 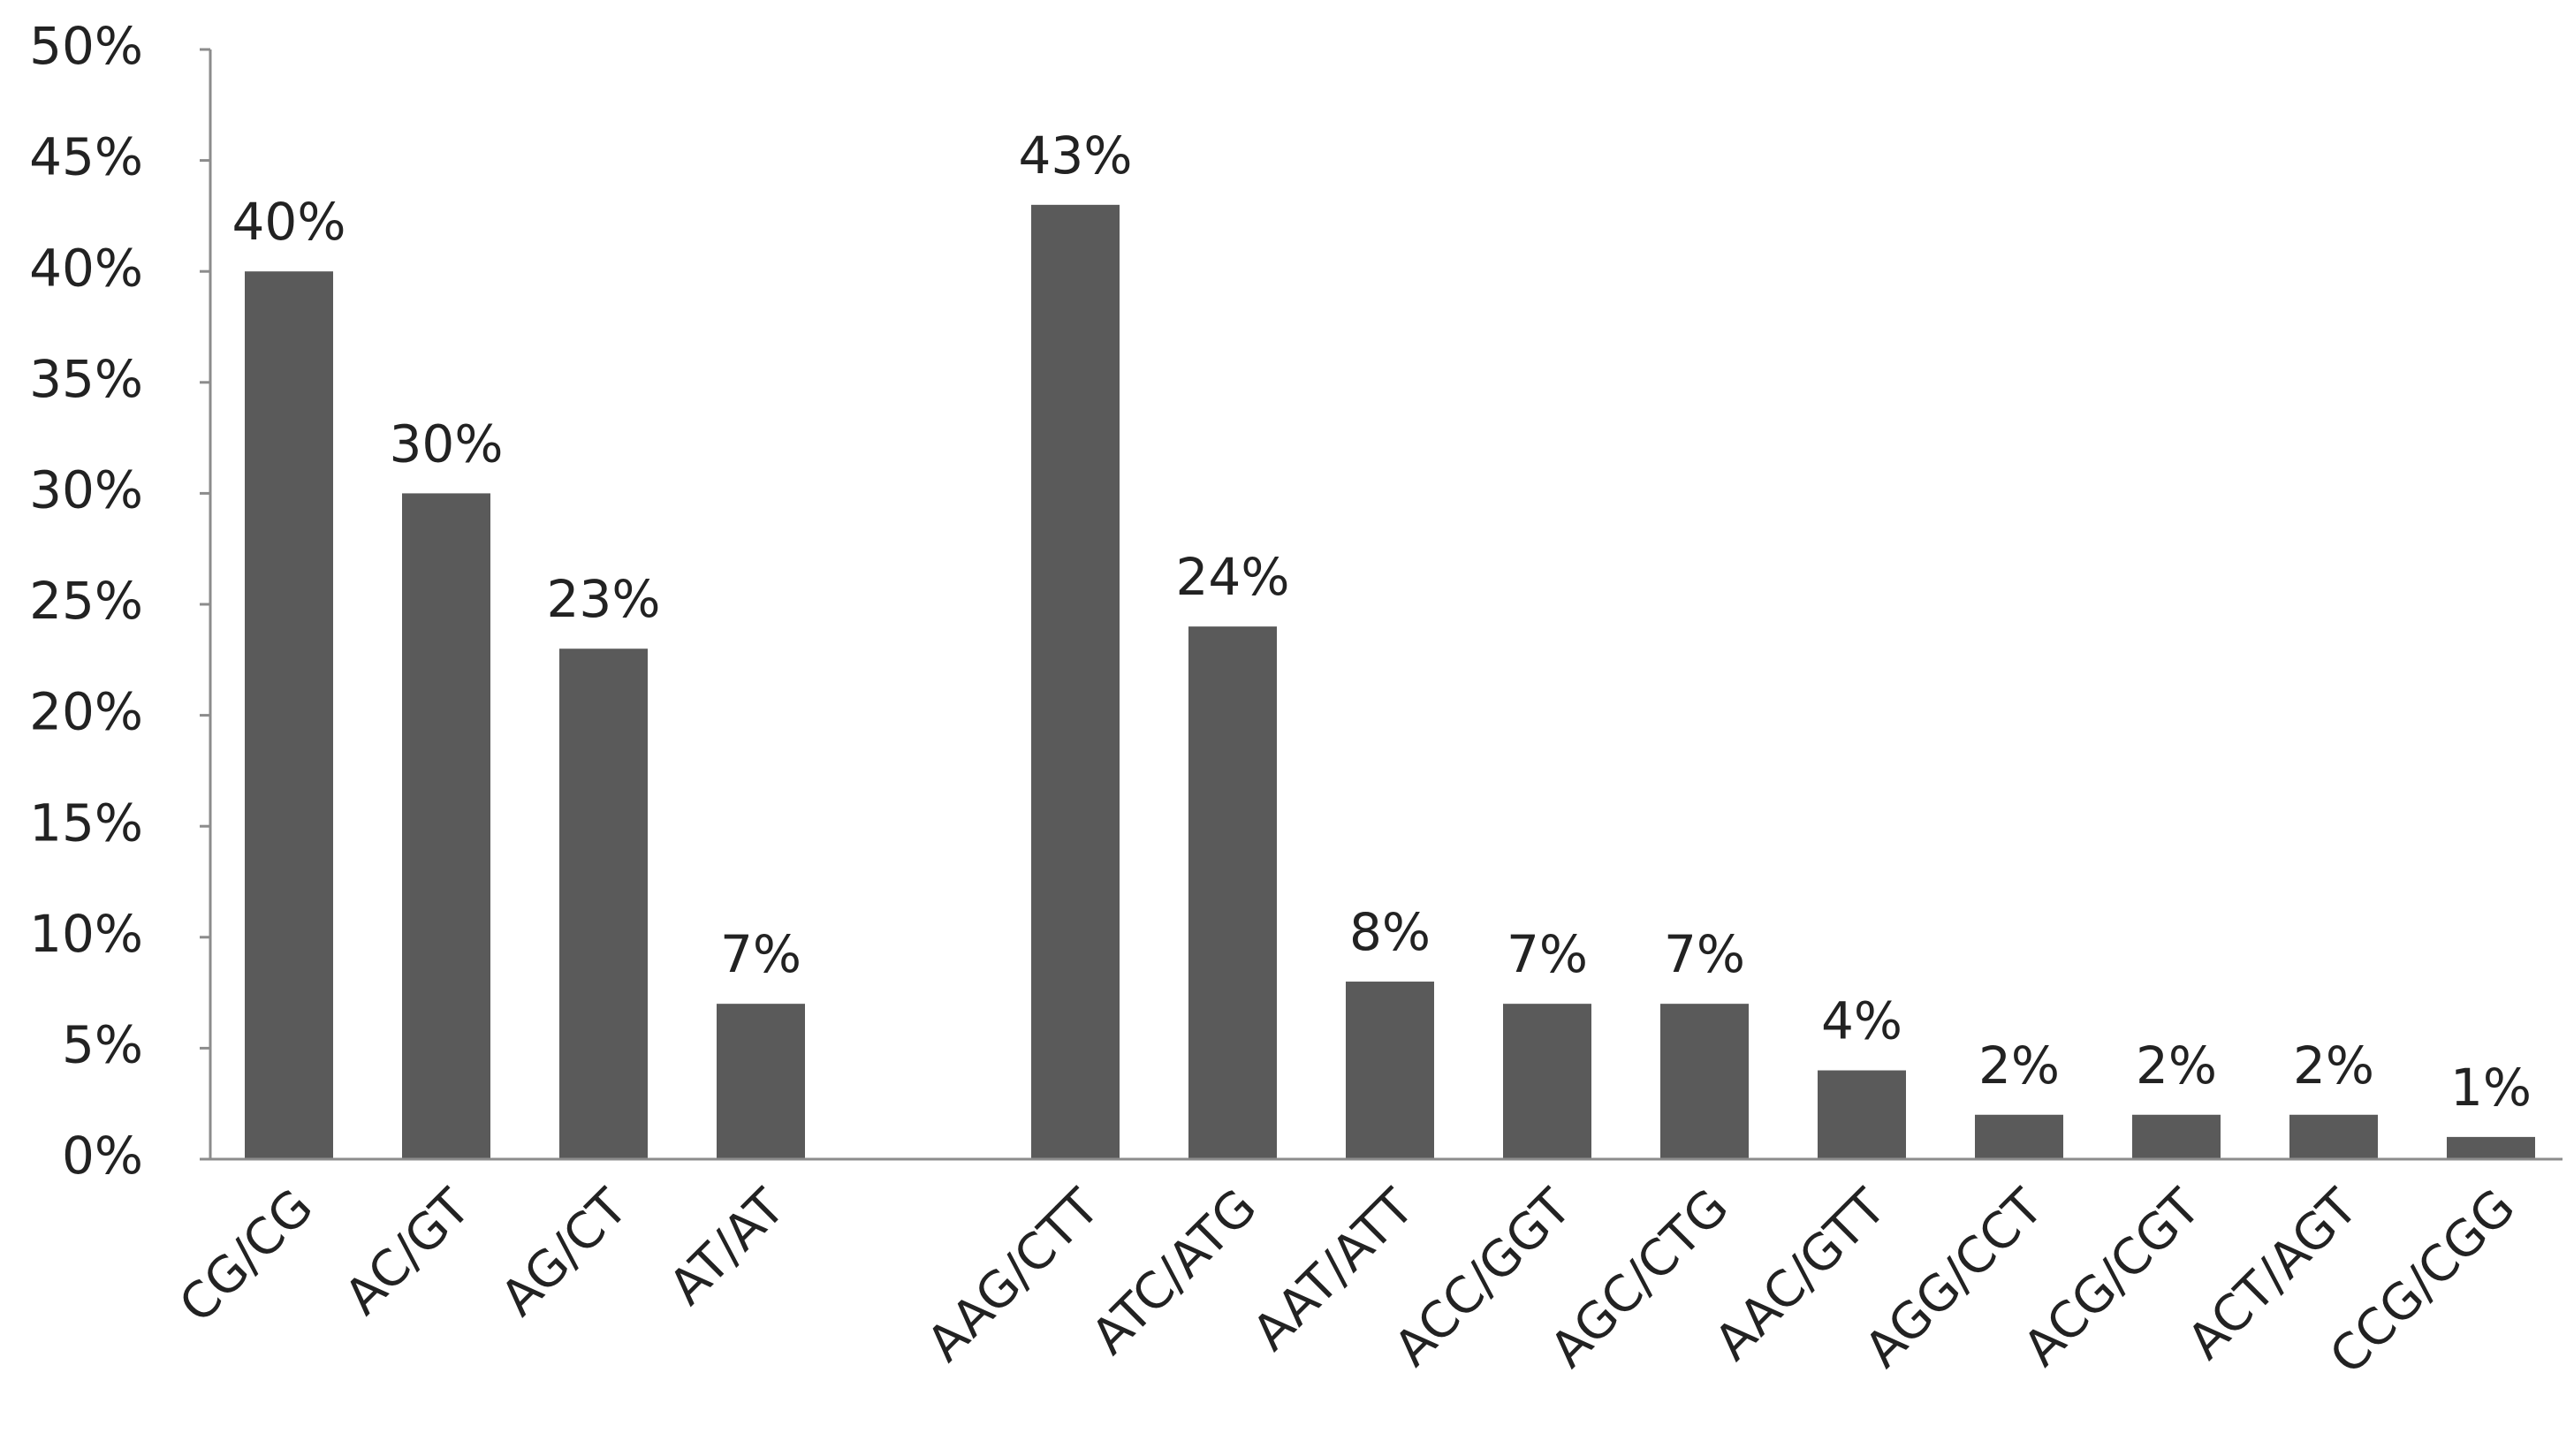 I want to click on data-label: 8%, so click(x=1390, y=932).